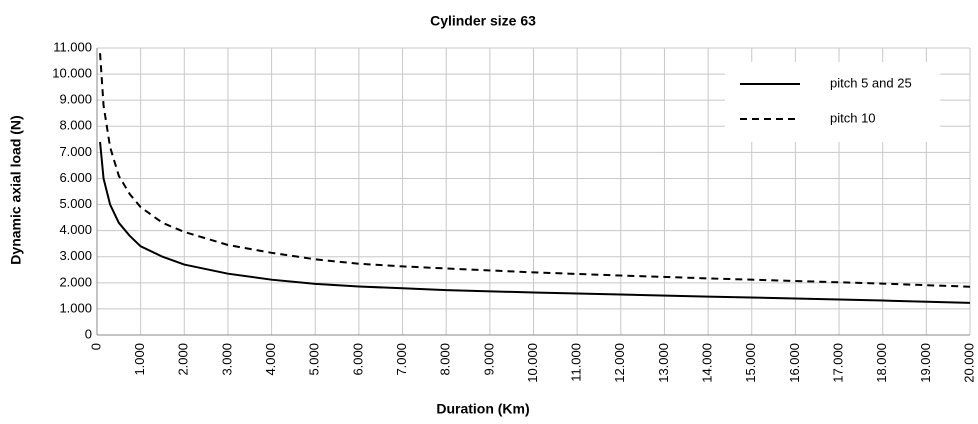  Describe the element at coordinates (832, 102) in the screenshot. I see `legend-box` at that location.